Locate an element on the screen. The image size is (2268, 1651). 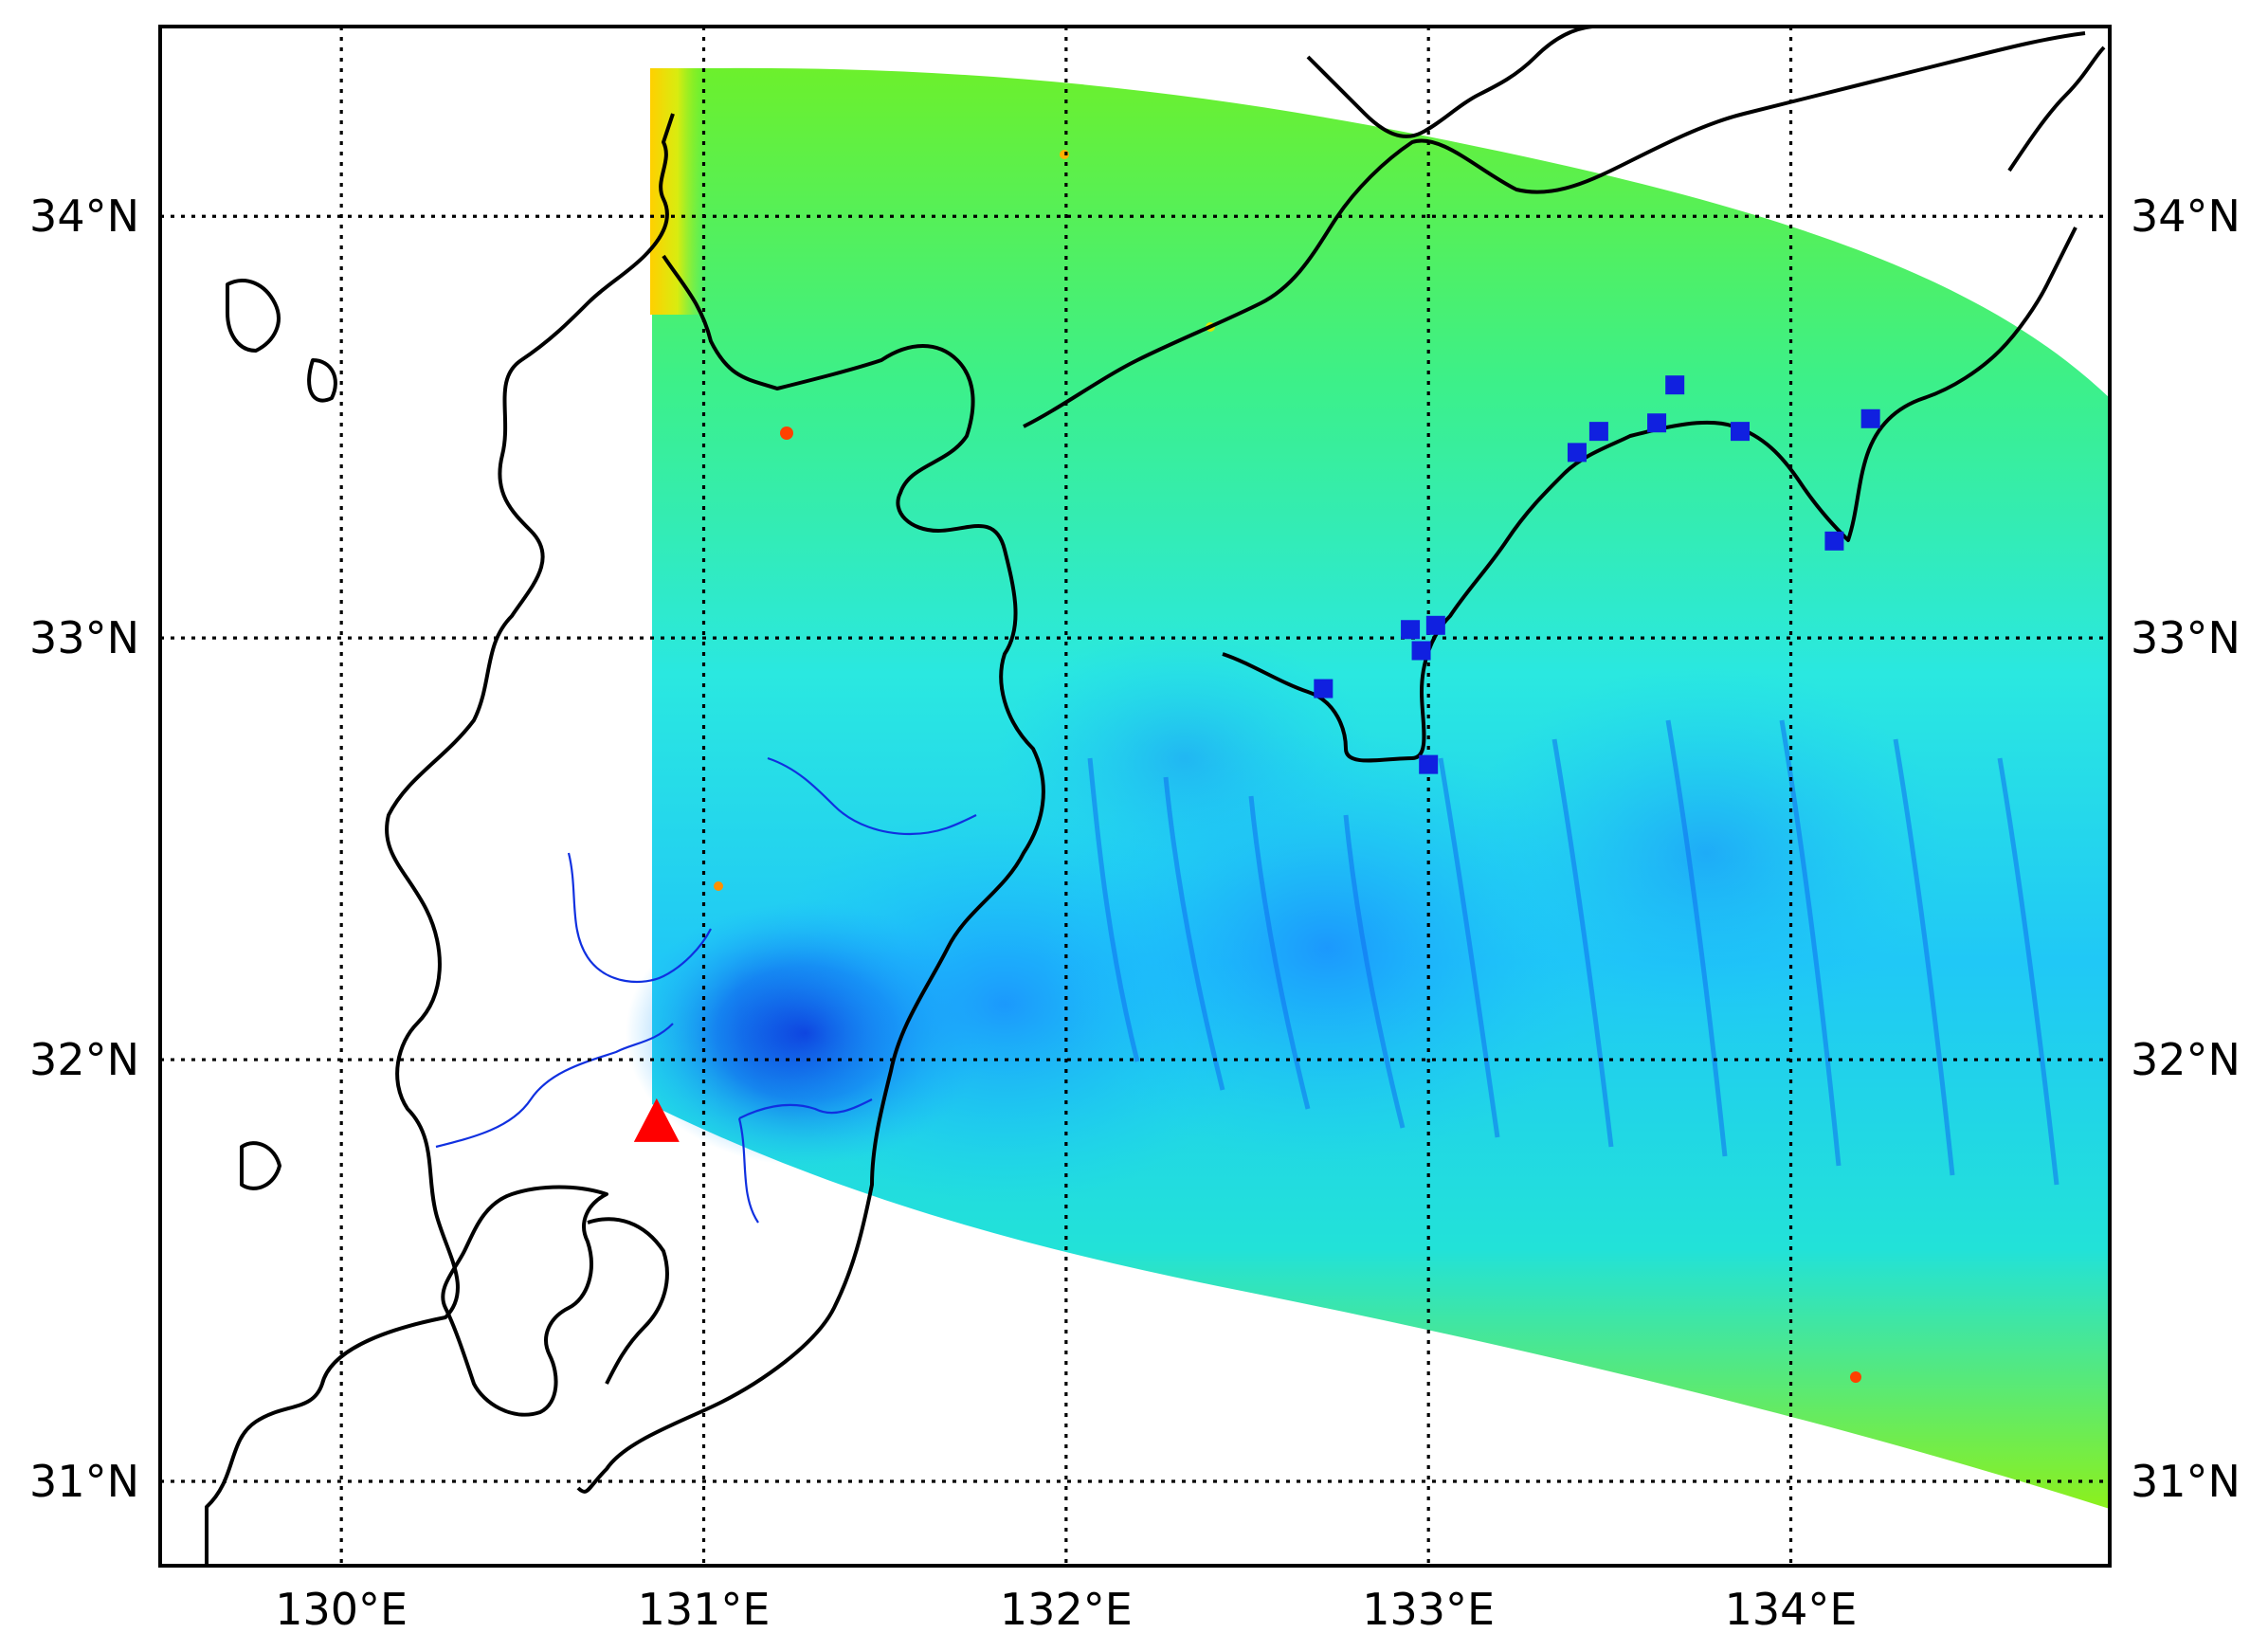
low-zone-c is located at coordinates (1706, 853).